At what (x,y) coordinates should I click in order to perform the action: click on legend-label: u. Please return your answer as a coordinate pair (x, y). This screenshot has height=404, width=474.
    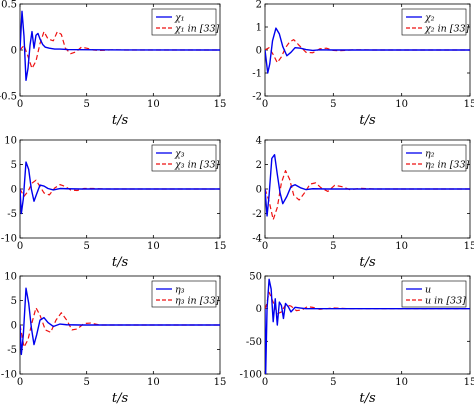
    Looking at the image, I should click on (428, 290).